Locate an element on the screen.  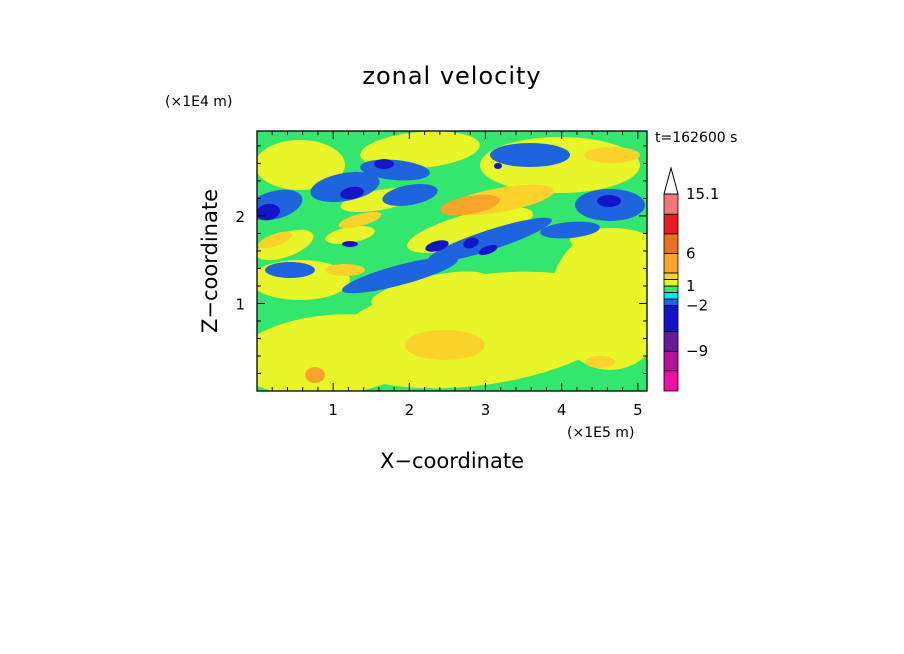
x-tick-label: 3 is located at coordinates (486, 410).